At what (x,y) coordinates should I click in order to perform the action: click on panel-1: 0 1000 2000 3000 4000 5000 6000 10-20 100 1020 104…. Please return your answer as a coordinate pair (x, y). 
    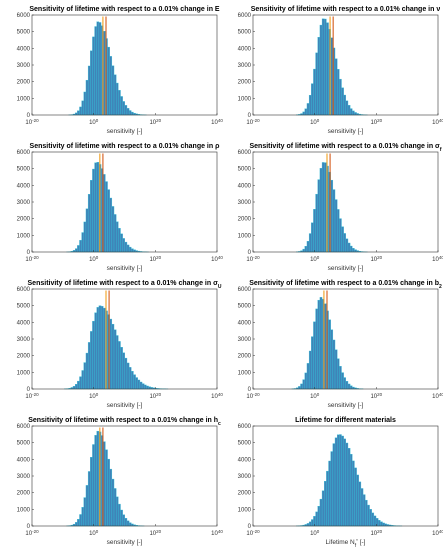
    Looking at the image, I should click on (120, 70).